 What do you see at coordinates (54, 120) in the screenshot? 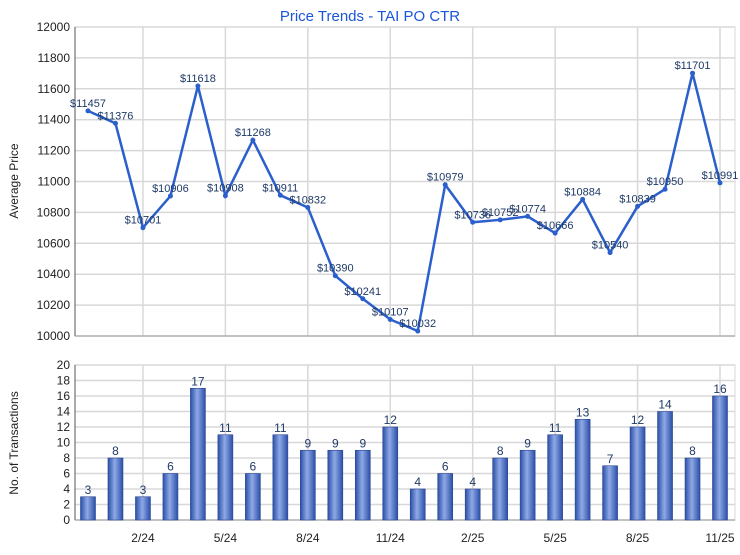
I see `y-tick-label: 11400` at bounding box center [54, 120].